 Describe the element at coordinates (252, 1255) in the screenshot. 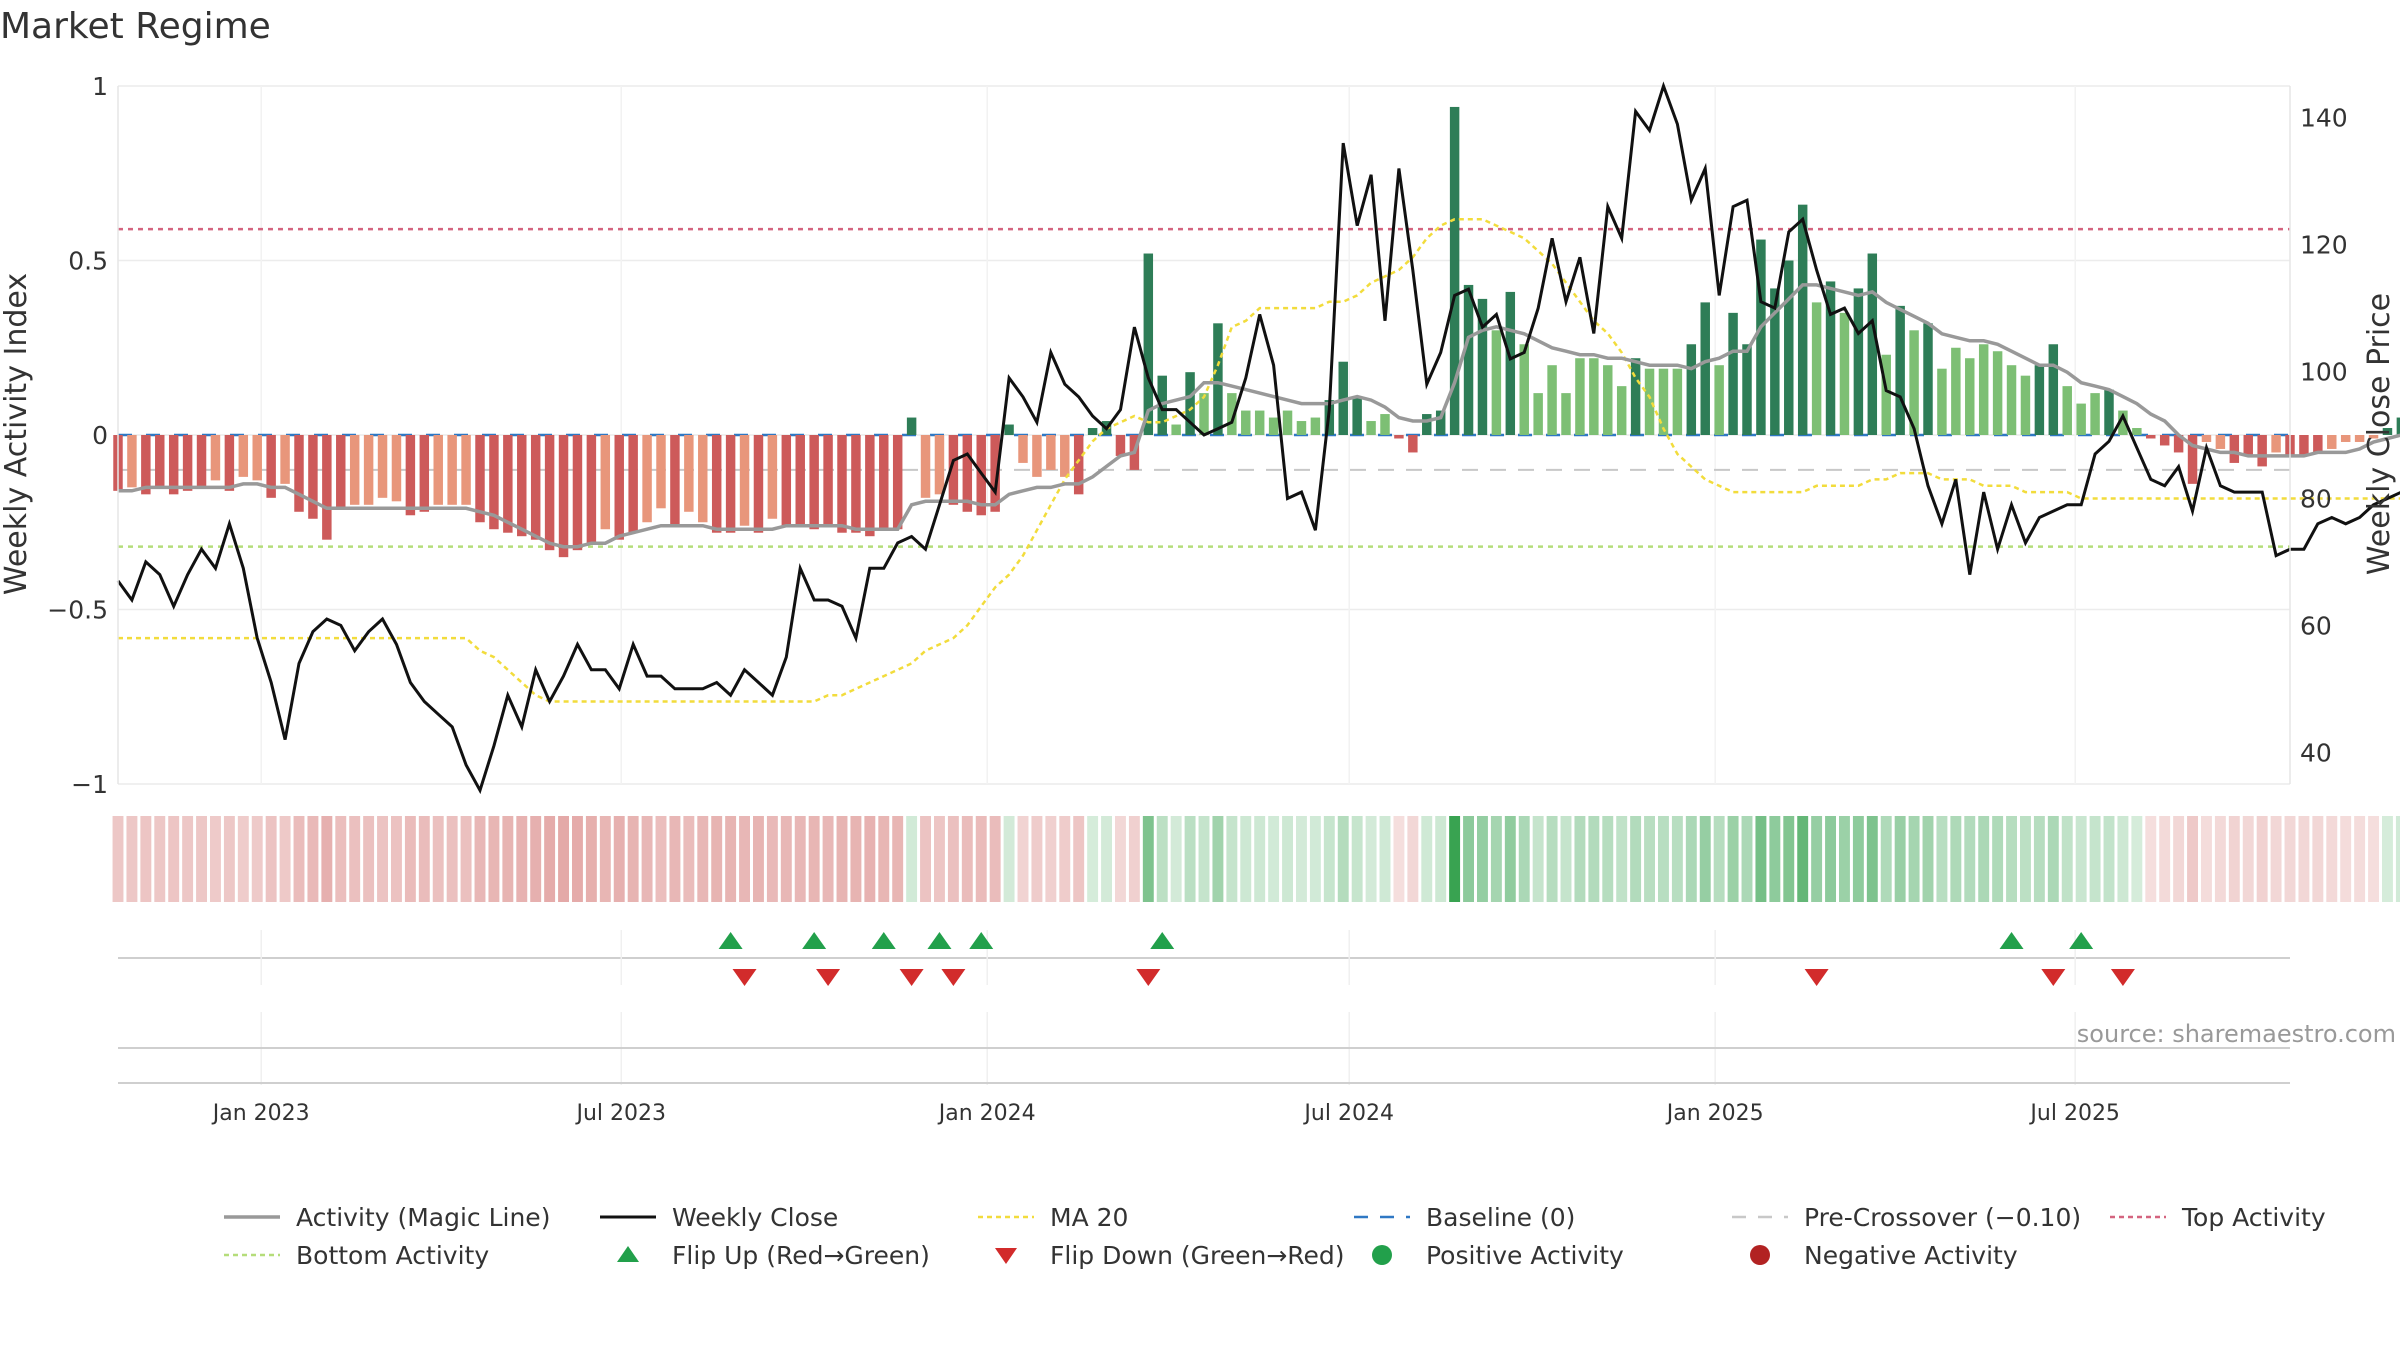

I see `dotted-green-line-icon` at that location.